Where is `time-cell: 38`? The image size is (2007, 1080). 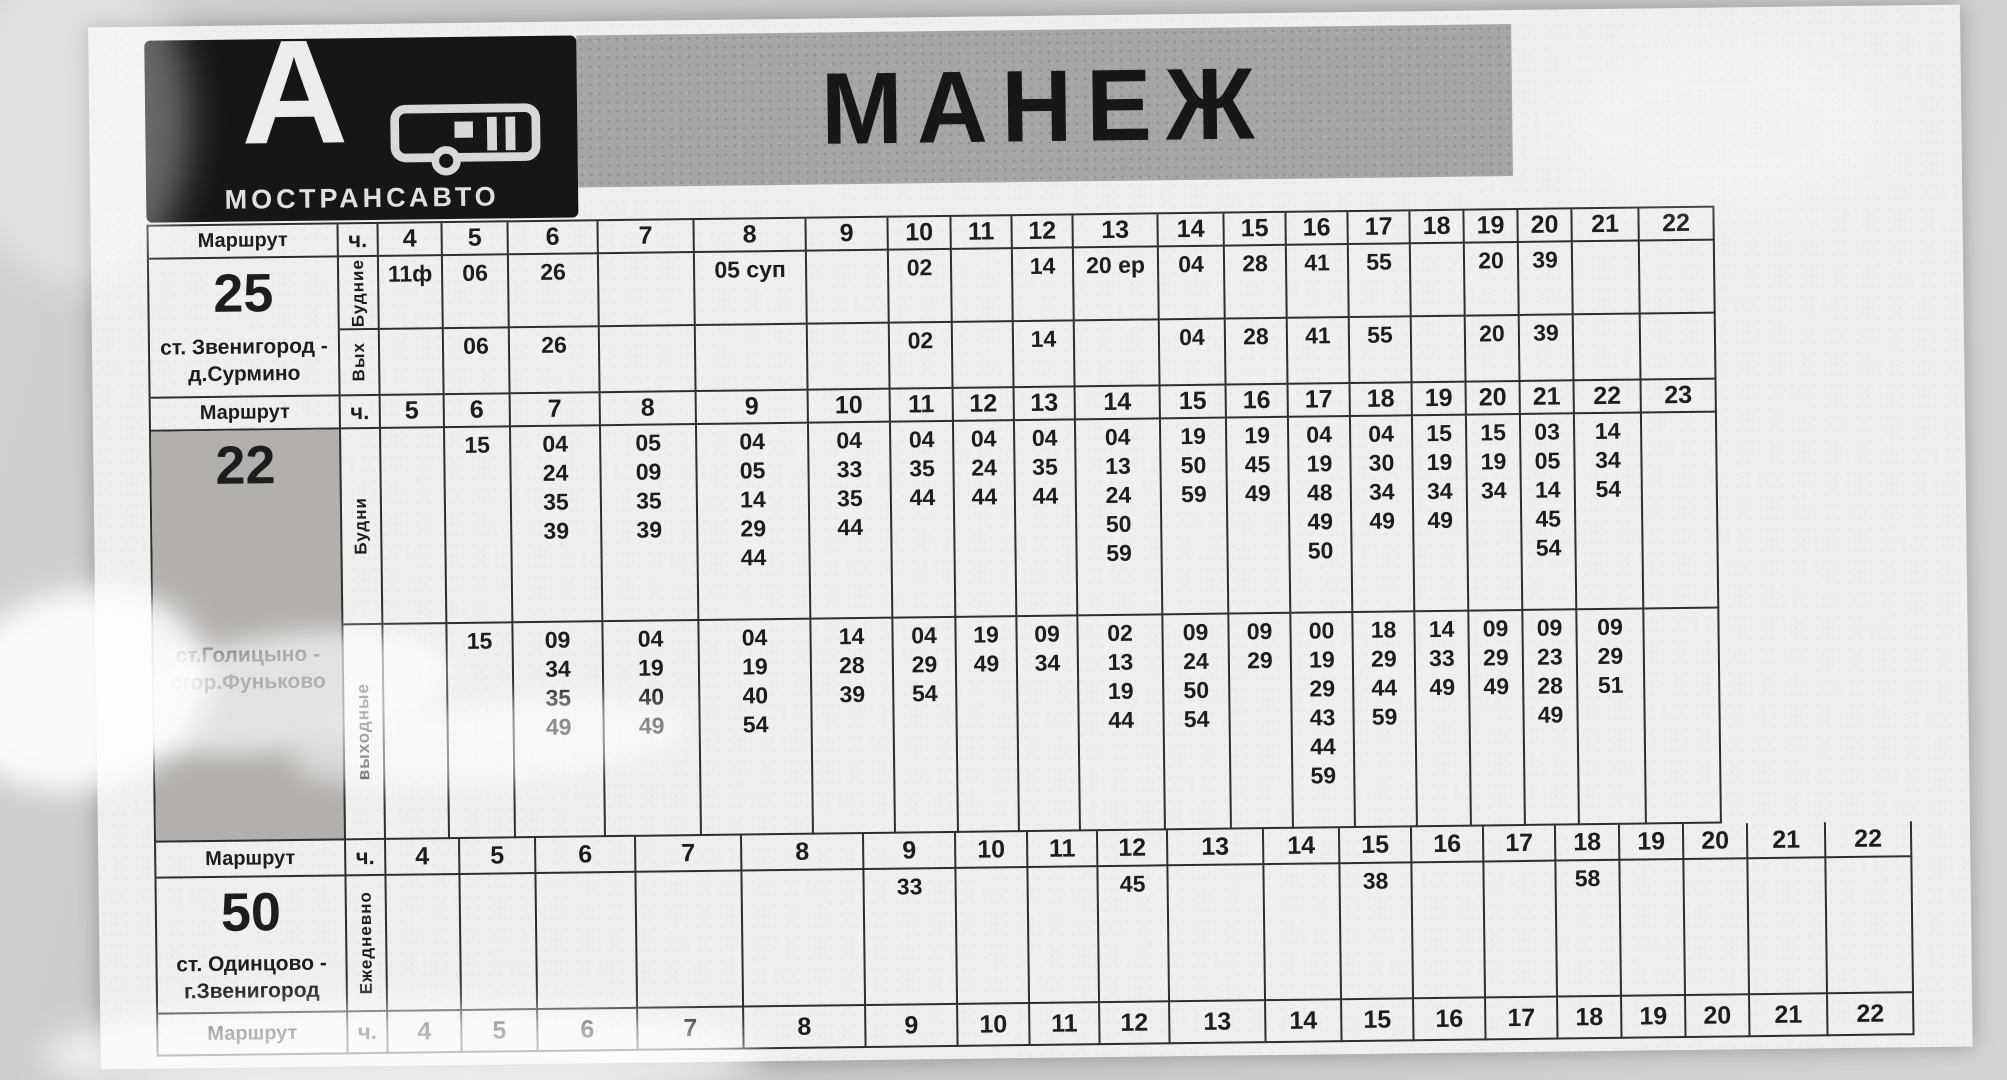 time-cell: 38 is located at coordinates (1377, 932).